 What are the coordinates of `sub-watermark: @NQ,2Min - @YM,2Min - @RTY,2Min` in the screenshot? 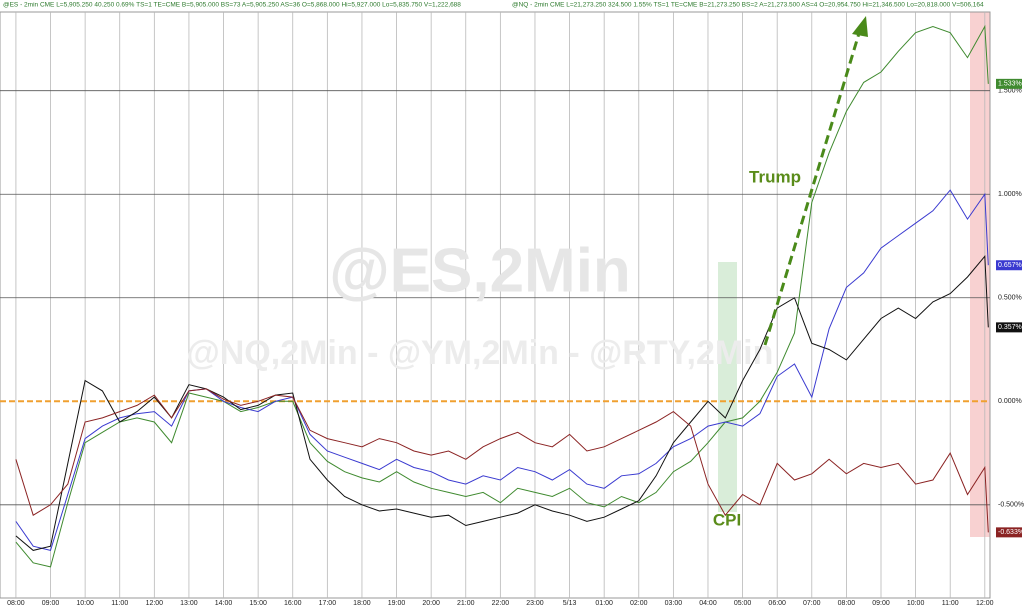 It's located at (480, 353).